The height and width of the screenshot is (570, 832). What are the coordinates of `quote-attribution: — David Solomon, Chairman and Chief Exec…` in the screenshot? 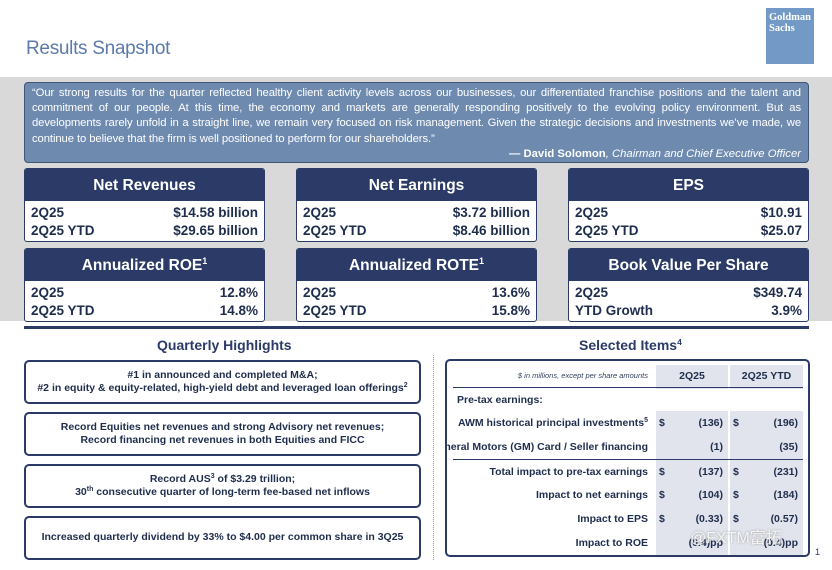 It's located at (416, 154).